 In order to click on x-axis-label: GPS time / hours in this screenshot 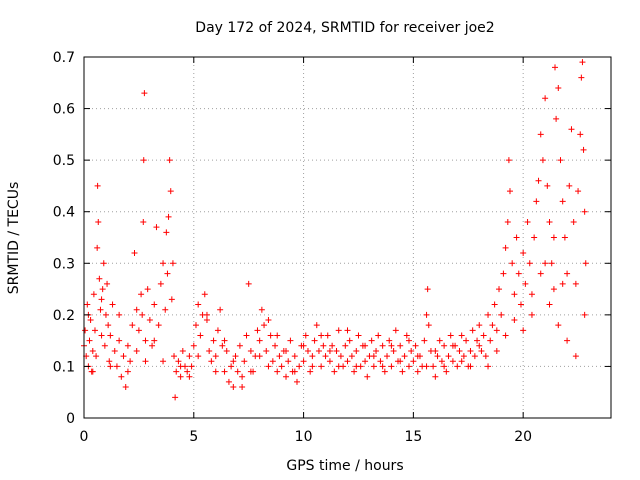, I will do `click(344, 466)`.